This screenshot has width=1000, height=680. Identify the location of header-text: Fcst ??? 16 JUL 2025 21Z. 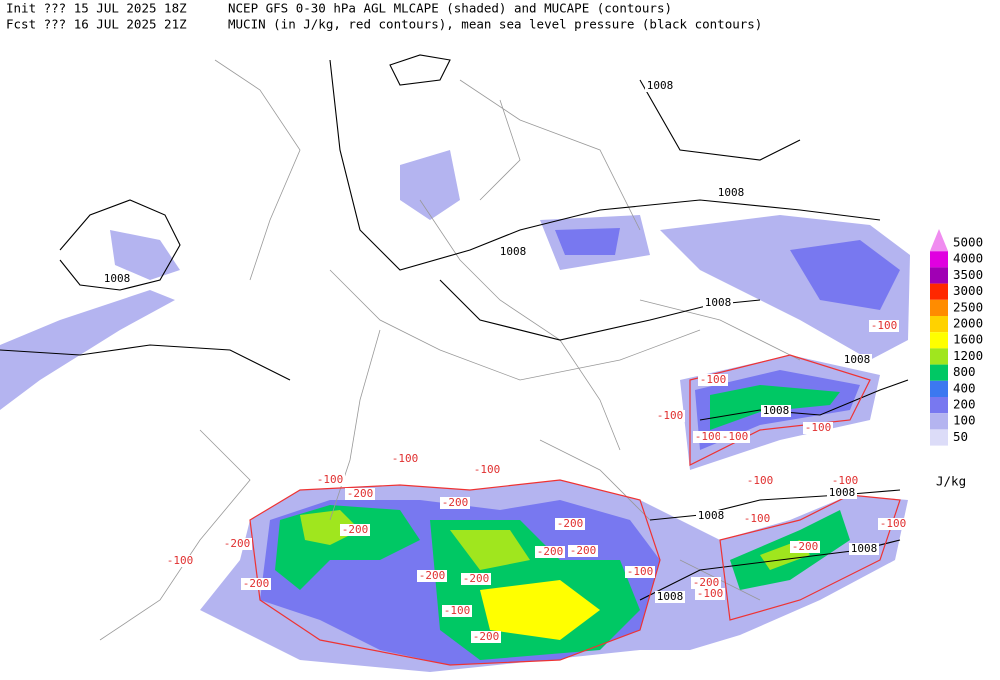
(96, 24).